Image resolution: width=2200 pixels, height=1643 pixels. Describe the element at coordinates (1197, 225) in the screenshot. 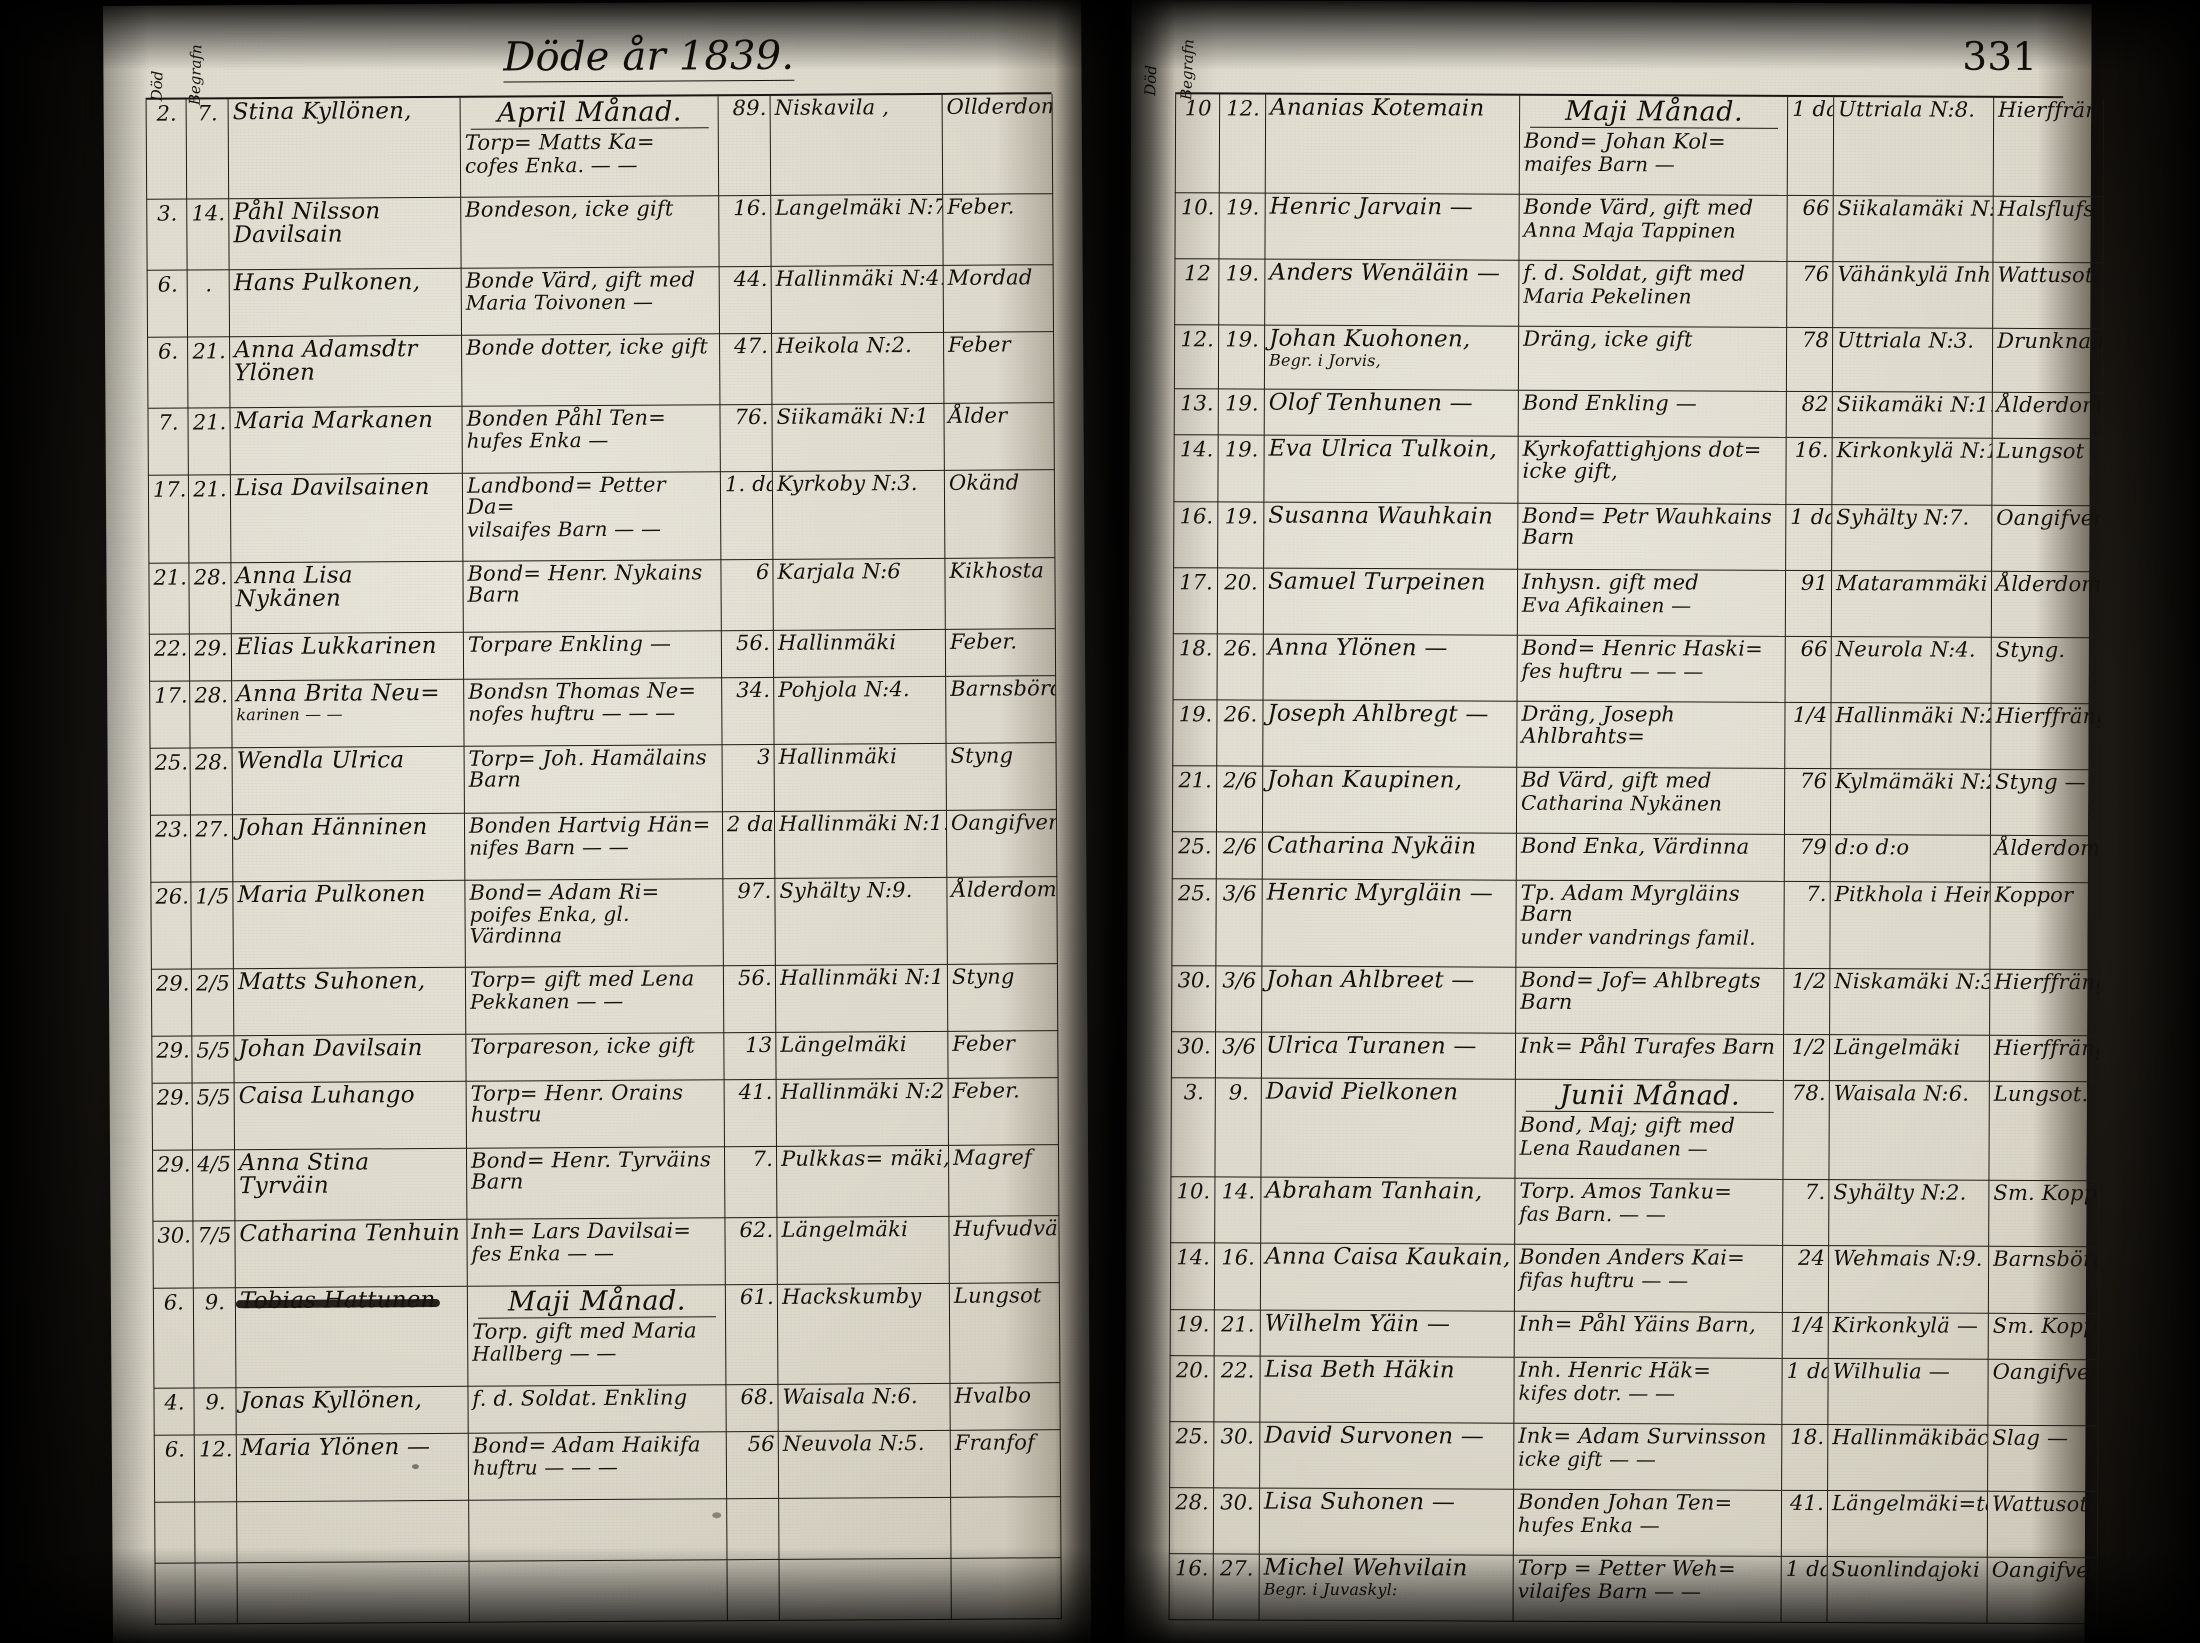

I see `cell-died-date: 10.` at that location.